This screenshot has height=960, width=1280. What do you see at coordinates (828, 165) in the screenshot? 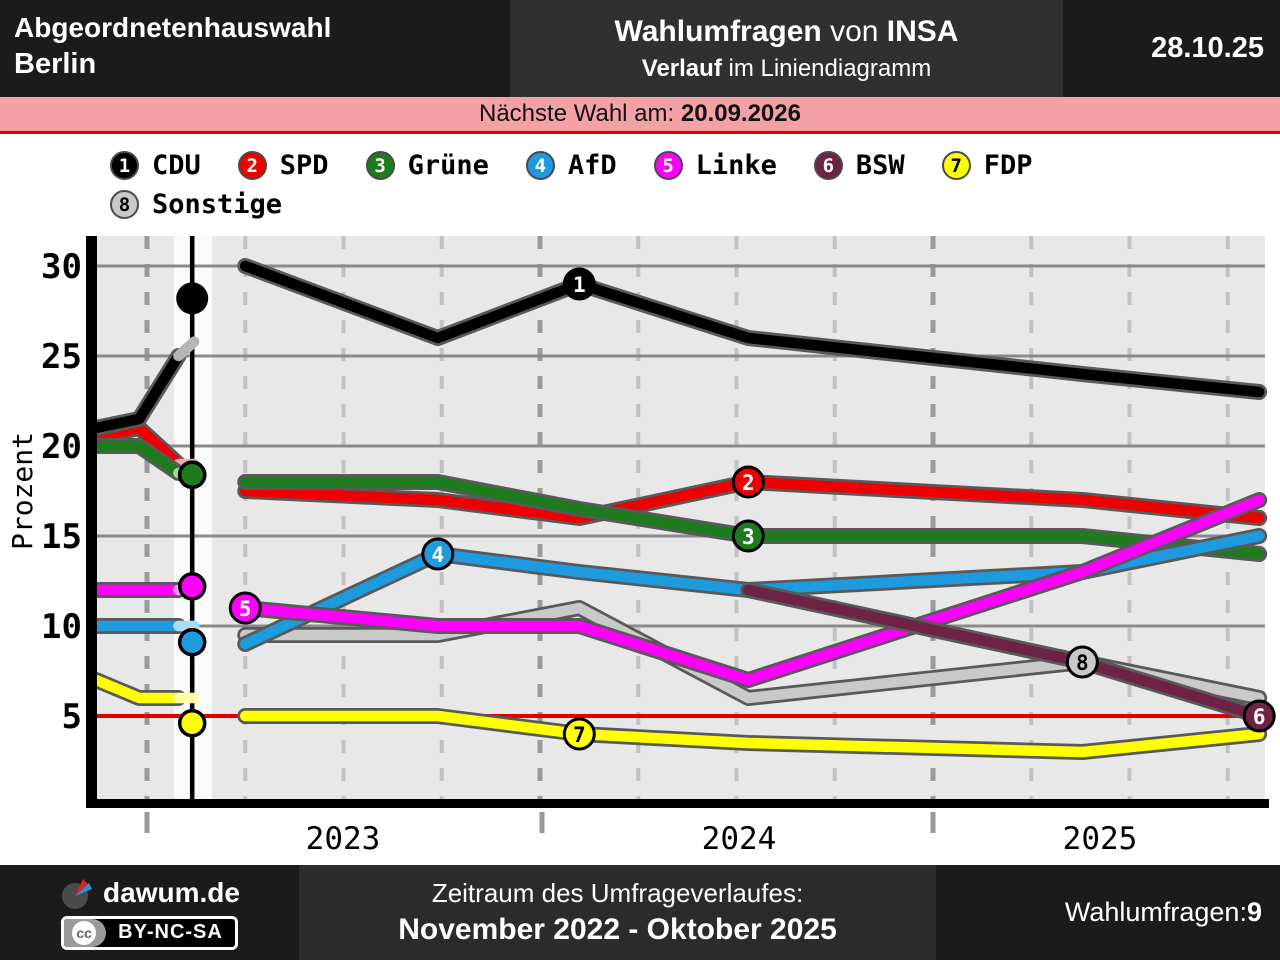
I see `legend-number-icon: 6` at bounding box center [828, 165].